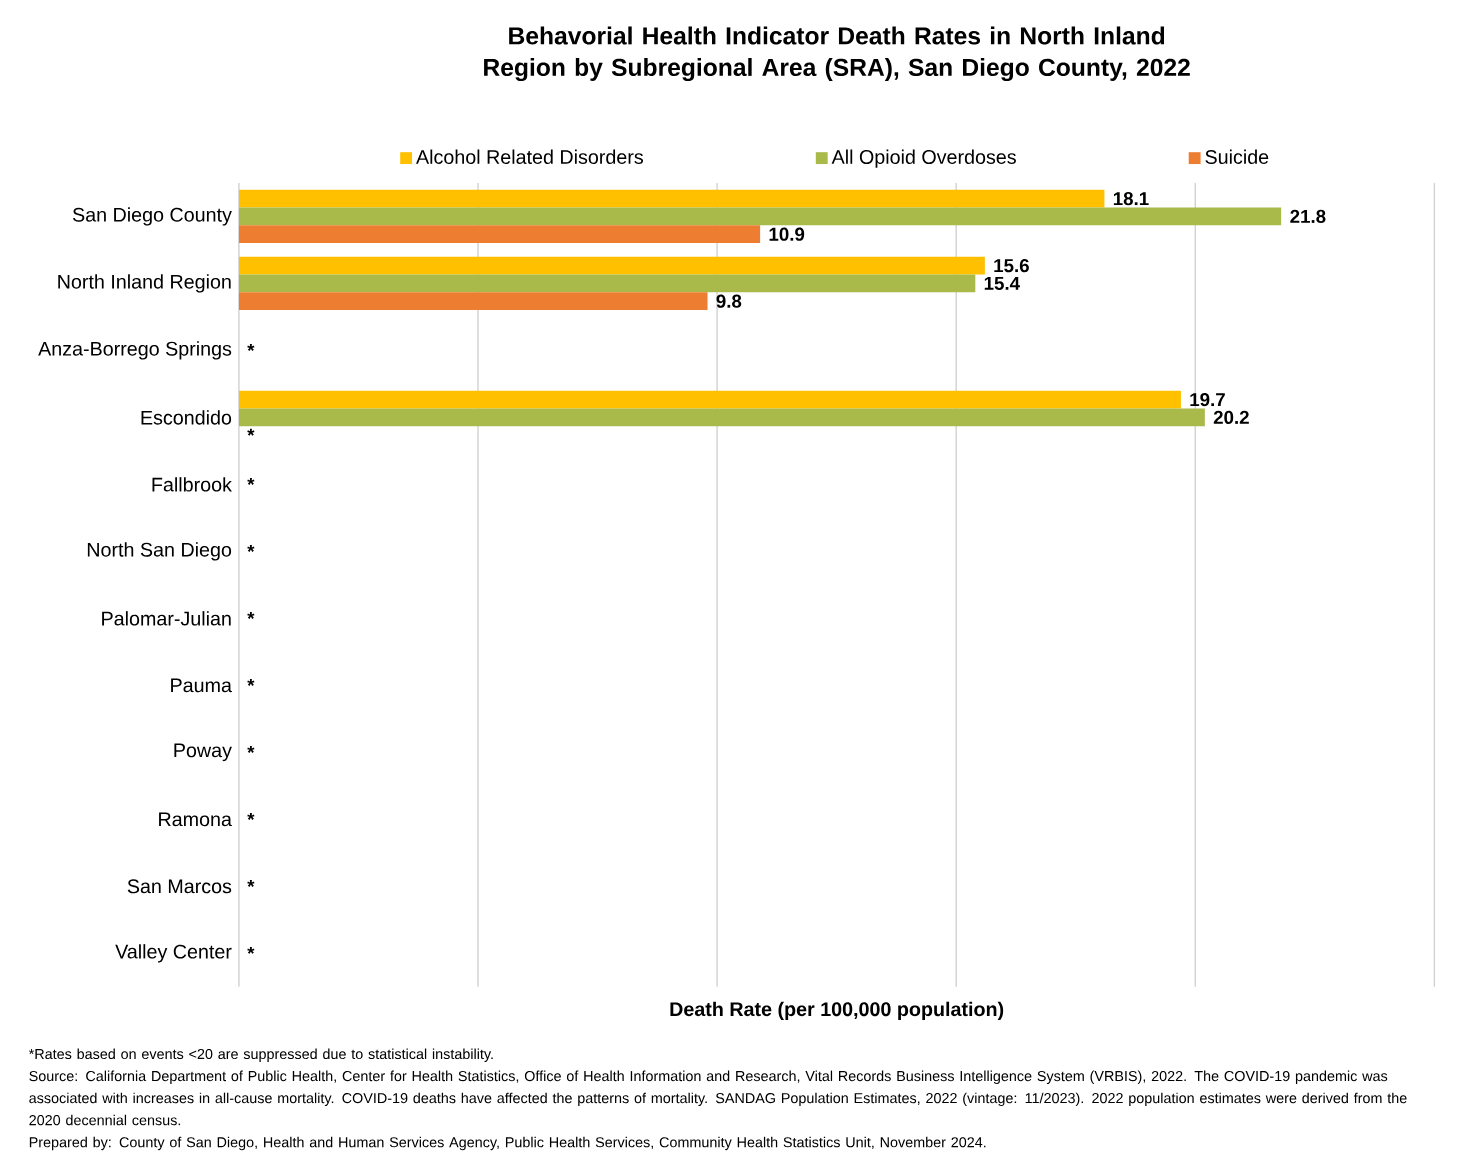 This screenshot has height=1157, width=1466. Describe the element at coordinates (1308, 216) in the screenshot. I see `data-label: 21.8` at that location.